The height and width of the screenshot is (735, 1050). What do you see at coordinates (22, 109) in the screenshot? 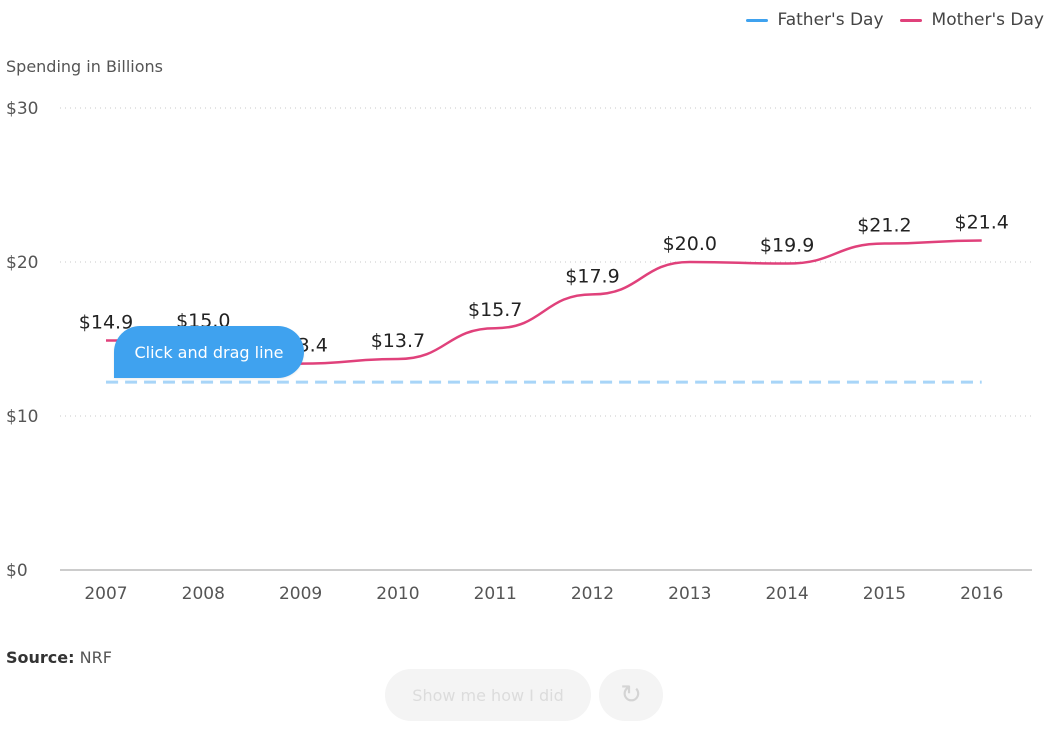
I see `y-tick-label: $30` at bounding box center [22, 109].